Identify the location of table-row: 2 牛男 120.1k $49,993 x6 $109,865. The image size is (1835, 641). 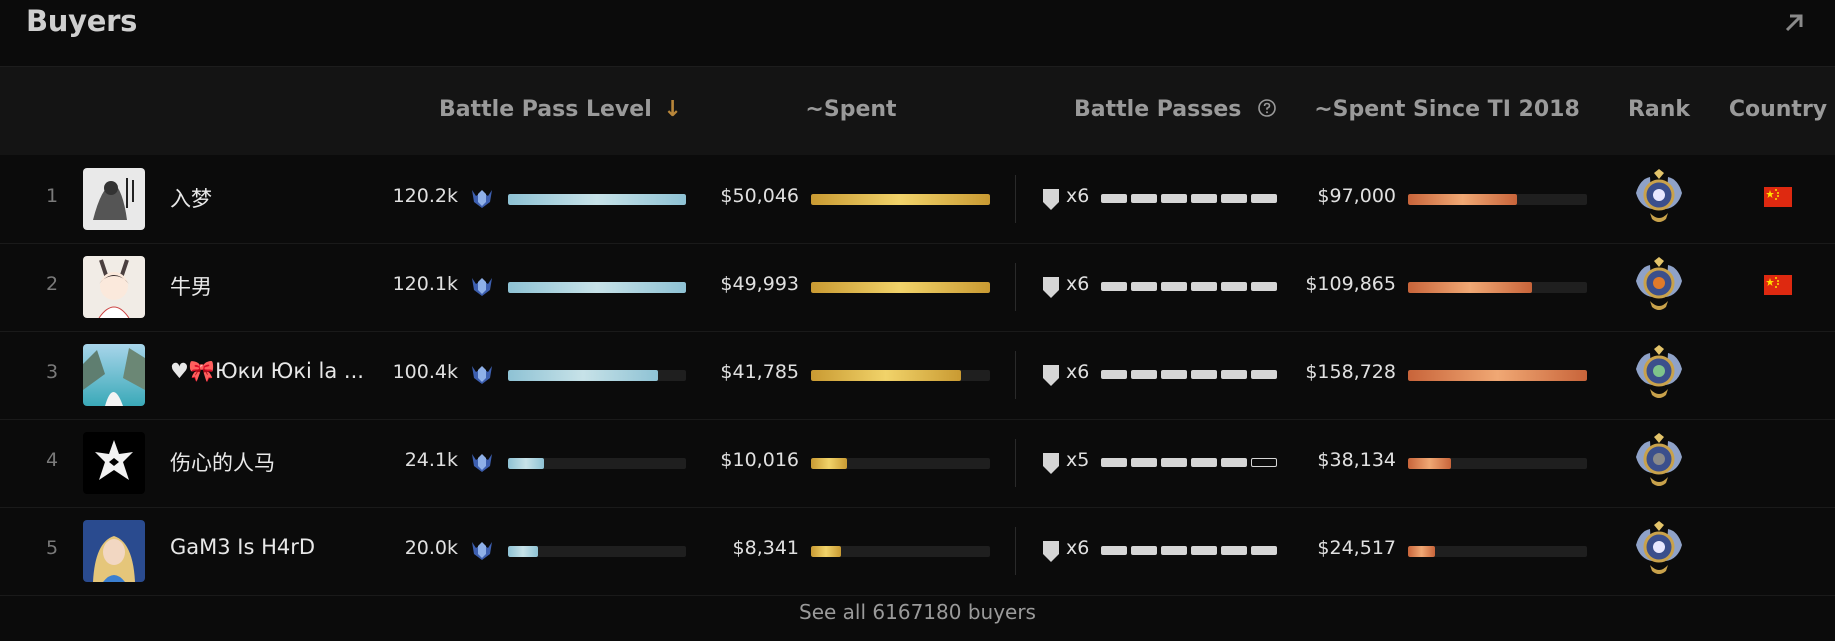
(917, 287).